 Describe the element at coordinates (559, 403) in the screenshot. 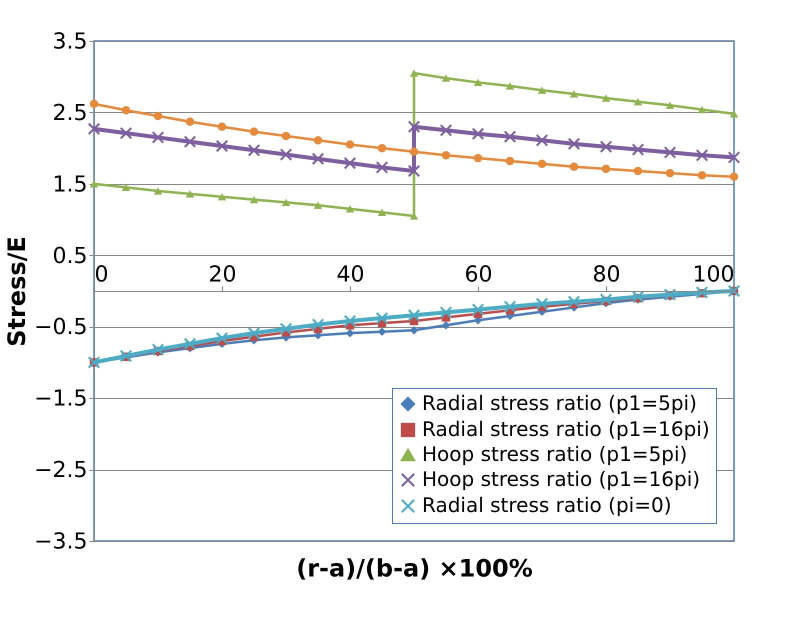

I see `legend-label: Radial stress ratio (p1=5pi)` at that location.